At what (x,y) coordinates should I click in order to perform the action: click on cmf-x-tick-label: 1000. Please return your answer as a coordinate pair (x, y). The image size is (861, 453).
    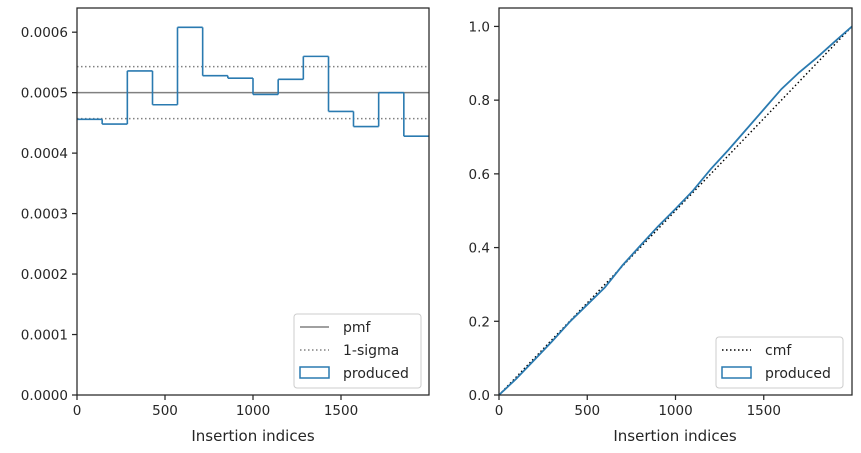
    Looking at the image, I should click on (675, 411).